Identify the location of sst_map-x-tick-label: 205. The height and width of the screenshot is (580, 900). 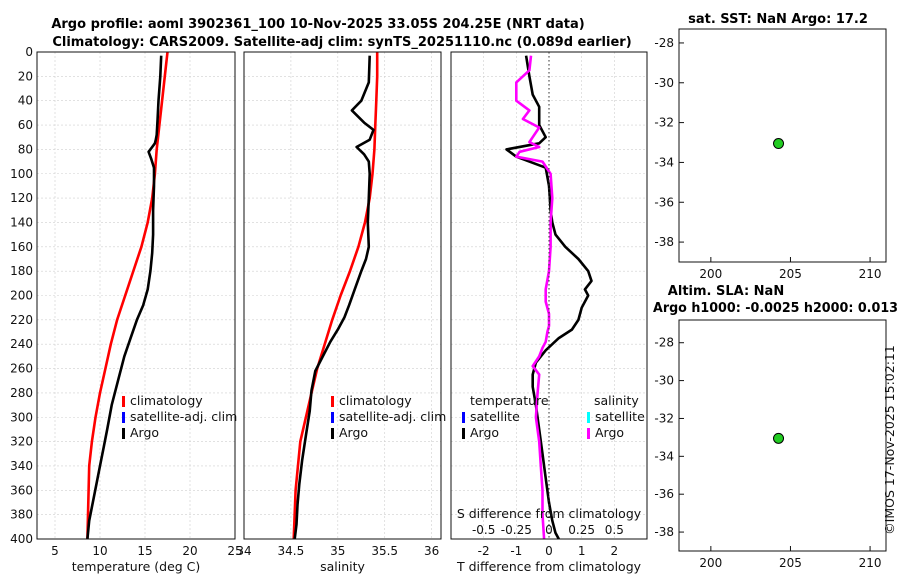
(790, 274).